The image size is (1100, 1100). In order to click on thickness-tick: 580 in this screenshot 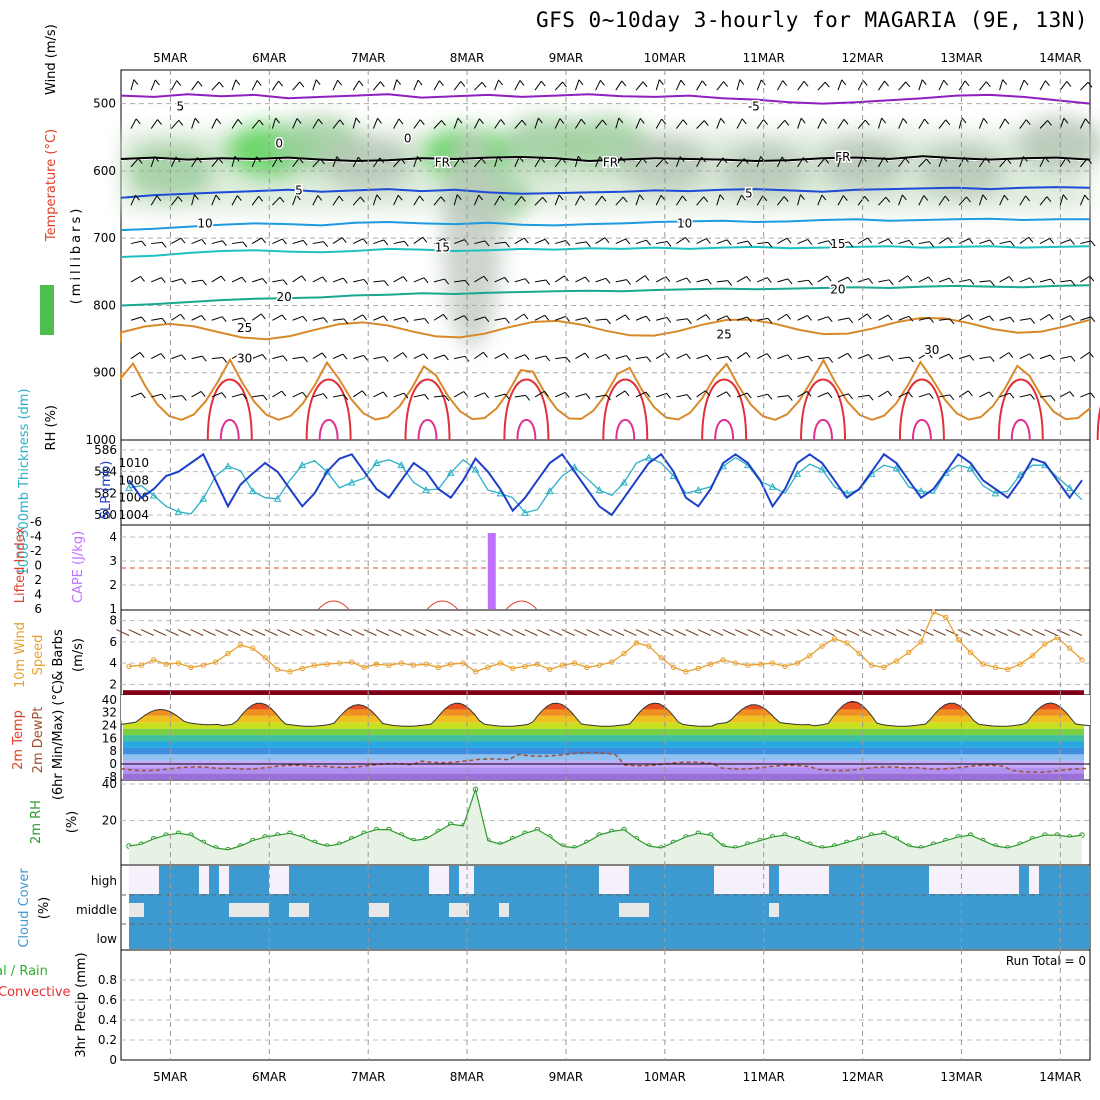, I will do `click(105, 515)`.